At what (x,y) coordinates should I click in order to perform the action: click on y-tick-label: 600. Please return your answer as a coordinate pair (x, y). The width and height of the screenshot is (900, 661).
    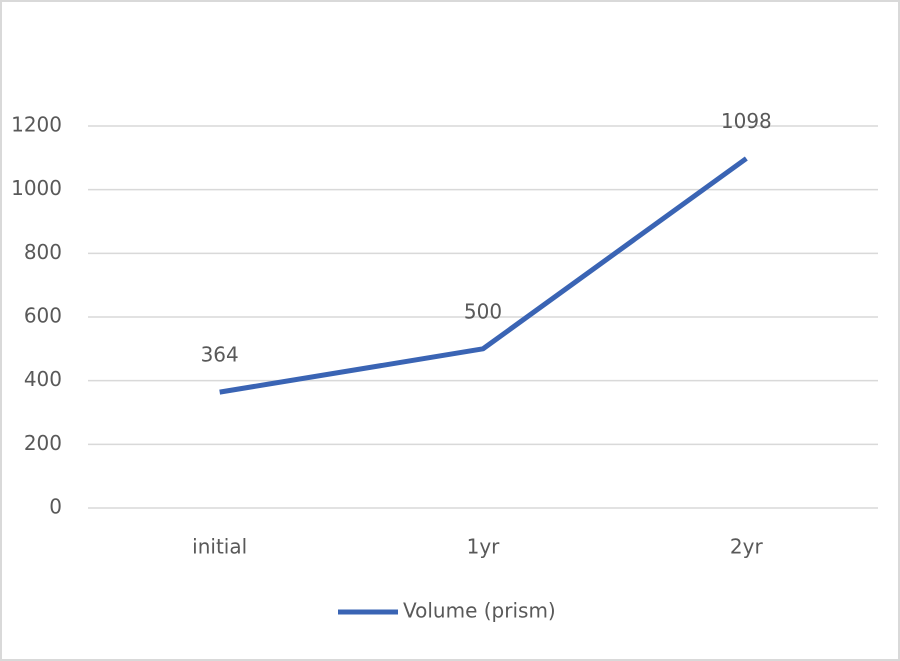
    Looking at the image, I should click on (43, 316).